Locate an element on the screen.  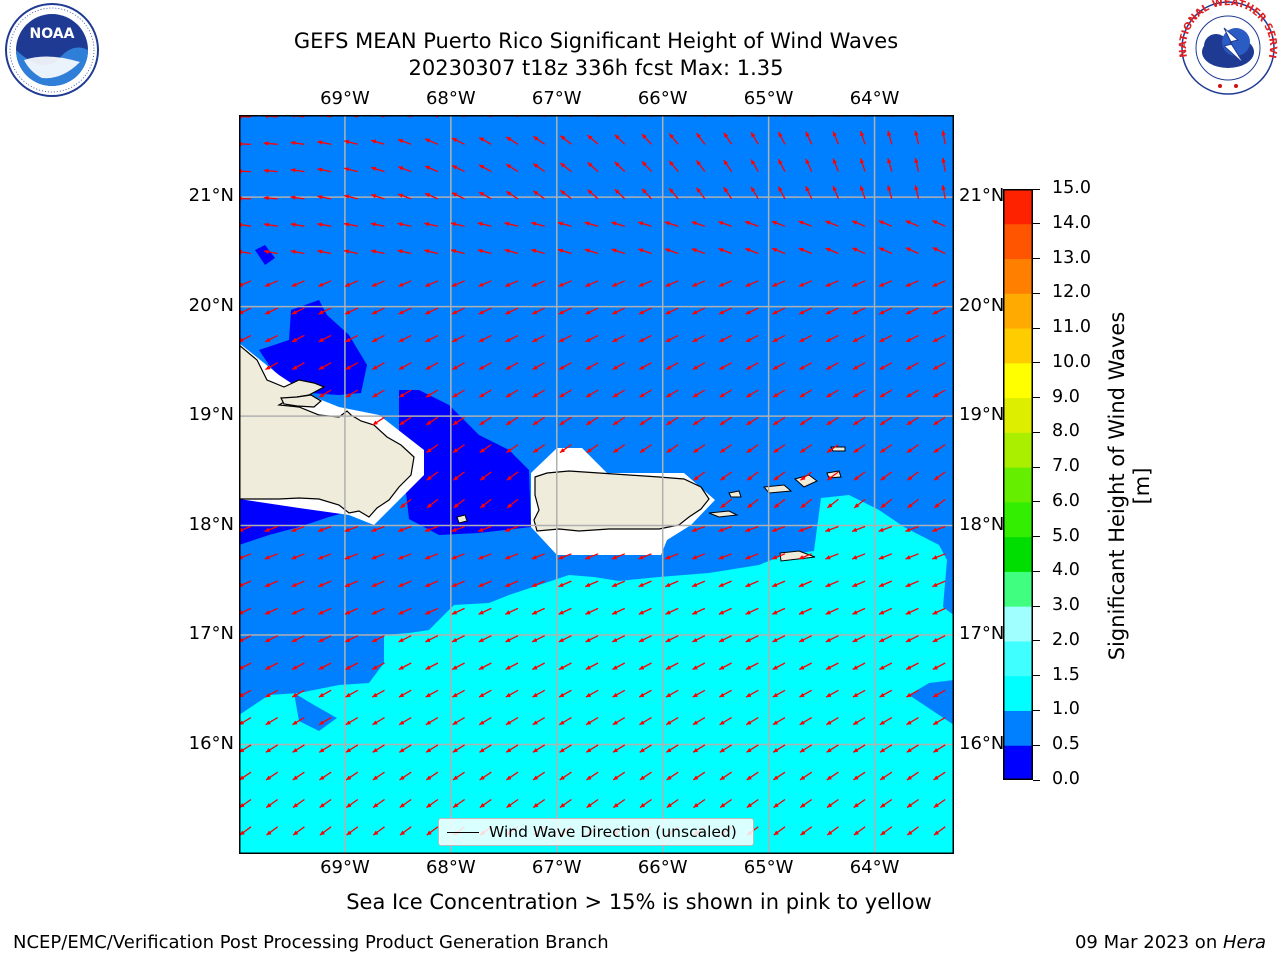
lon-label-top: 67°W is located at coordinates (556, 98).